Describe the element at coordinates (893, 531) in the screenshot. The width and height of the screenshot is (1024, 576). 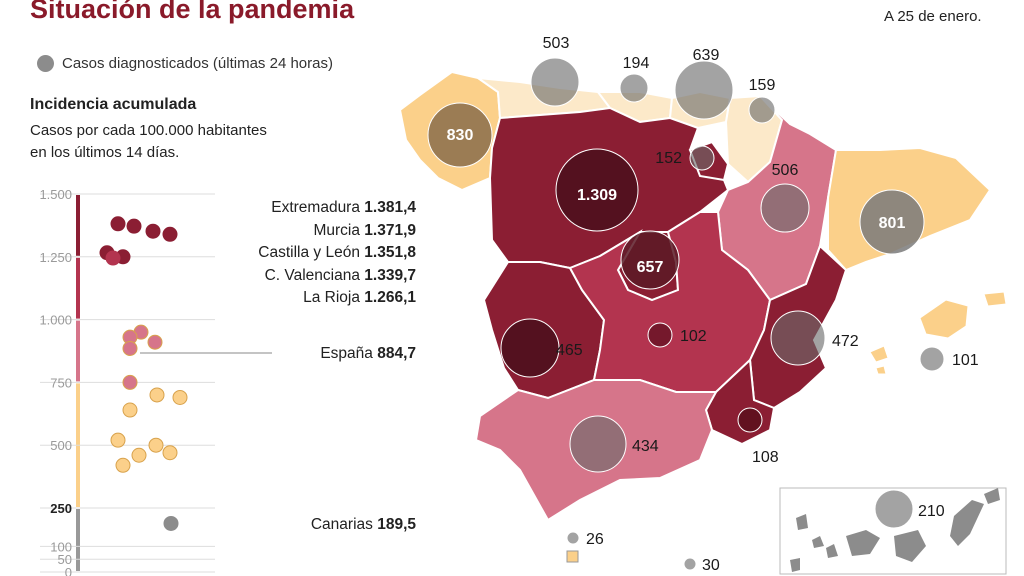
I see `canarias-inset-frame` at that location.